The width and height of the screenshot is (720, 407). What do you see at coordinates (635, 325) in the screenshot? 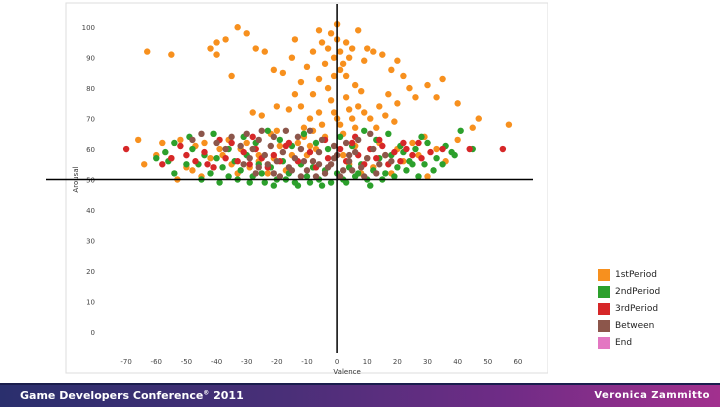
I see `legend-label: Between` at bounding box center [635, 325].